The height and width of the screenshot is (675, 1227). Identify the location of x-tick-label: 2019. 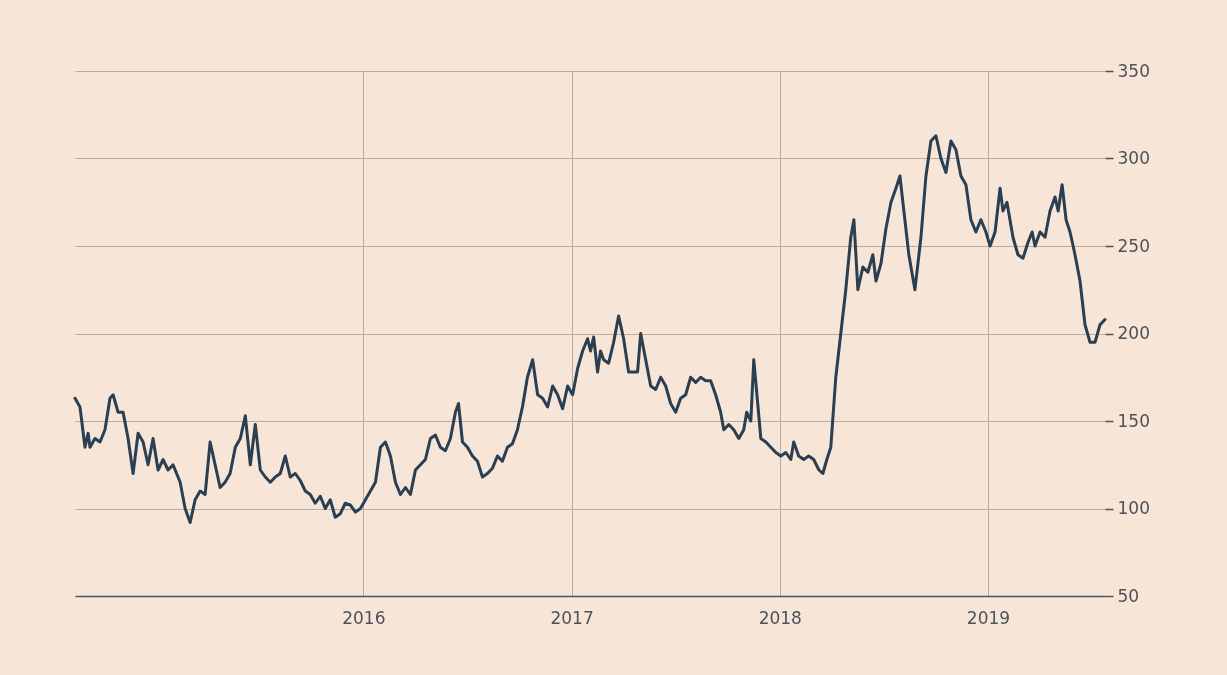
(988, 617).